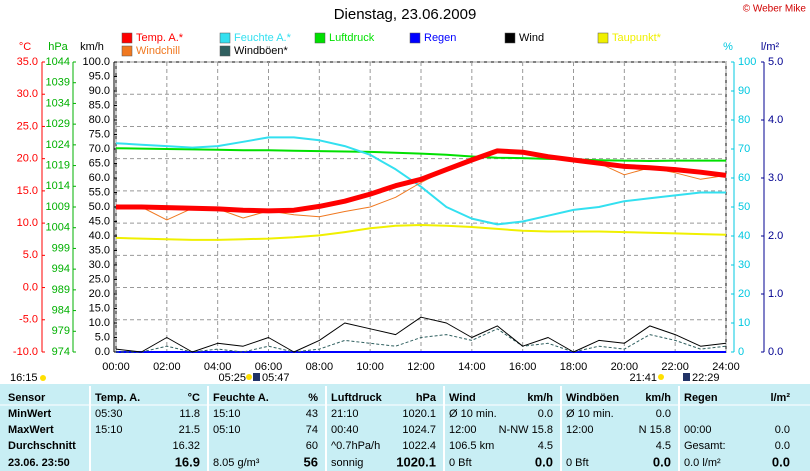 The height and width of the screenshot is (471, 810). What do you see at coordinates (61, 310) in the screenshot?
I see `y-tick-label: 984` at bounding box center [61, 310].